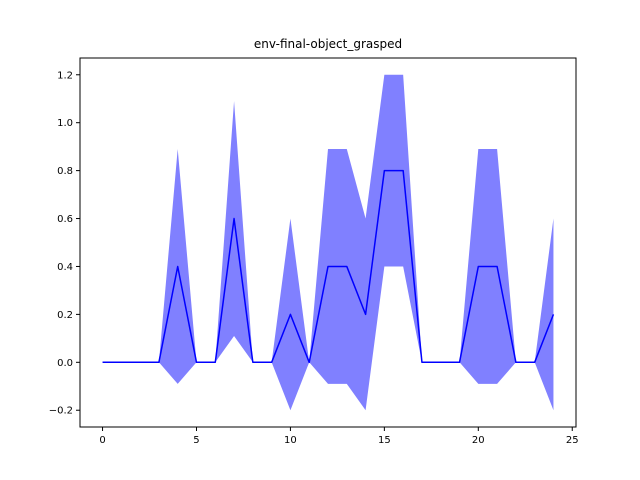 This screenshot has height=480, width=640. What do you see at coordinates (290, 440) in the screenshot?
I see `x-tick-label: 10` at bounding box center [290, 440].